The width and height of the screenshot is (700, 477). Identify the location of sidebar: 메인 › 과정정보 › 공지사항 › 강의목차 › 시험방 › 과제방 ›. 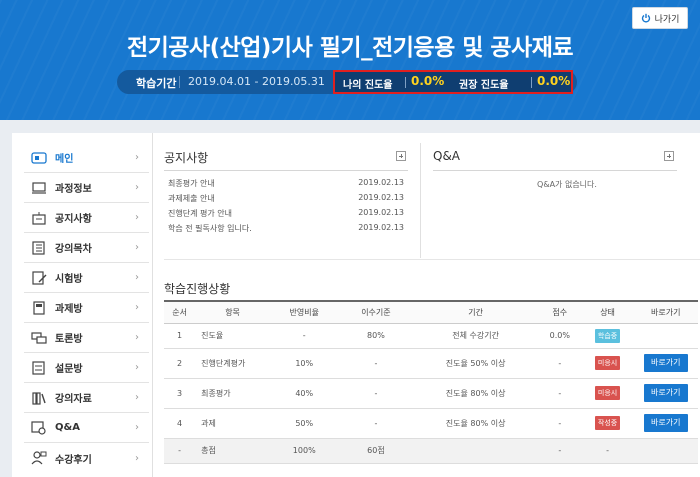
(86, 308).